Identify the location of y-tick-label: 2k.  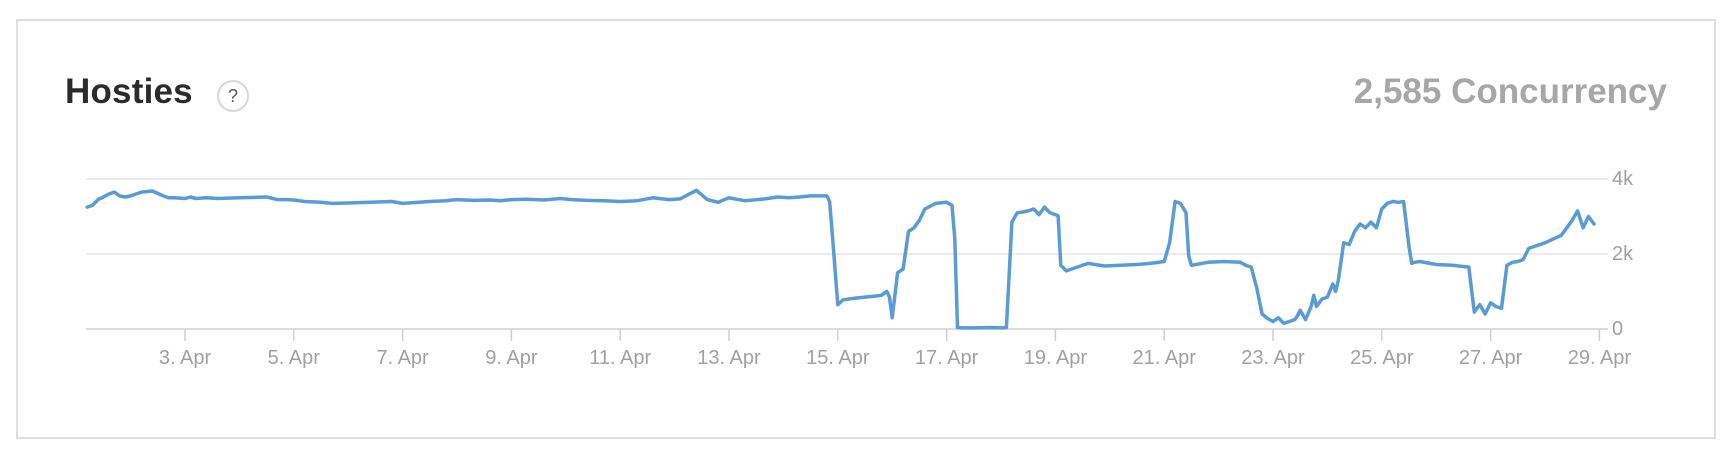
(1623, 254).